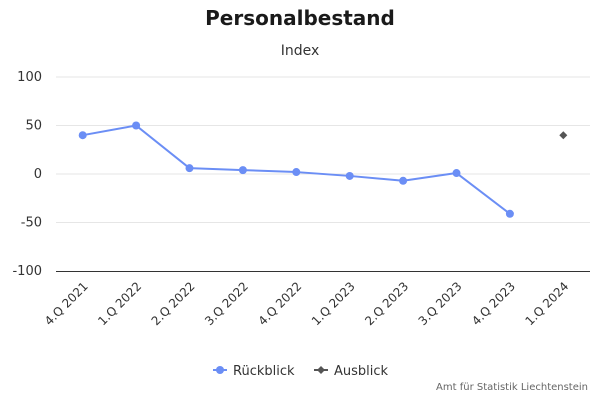 Image resolution: width=600 pixels, height=400 pixels. I want to click on legend: Rückblick Ausblick, so click(301, 371).